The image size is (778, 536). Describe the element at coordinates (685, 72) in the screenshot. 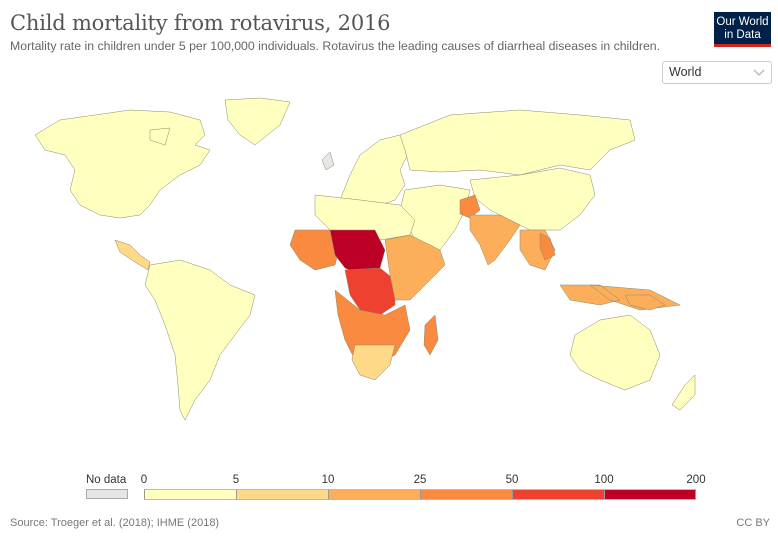

I see `region-select-value: World` at that location.